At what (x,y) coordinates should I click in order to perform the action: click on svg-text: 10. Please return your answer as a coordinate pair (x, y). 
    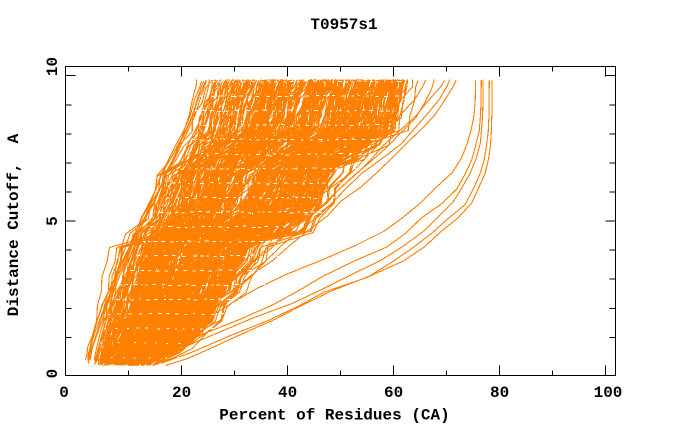
    Looking at the image, I should click on (53, 66).